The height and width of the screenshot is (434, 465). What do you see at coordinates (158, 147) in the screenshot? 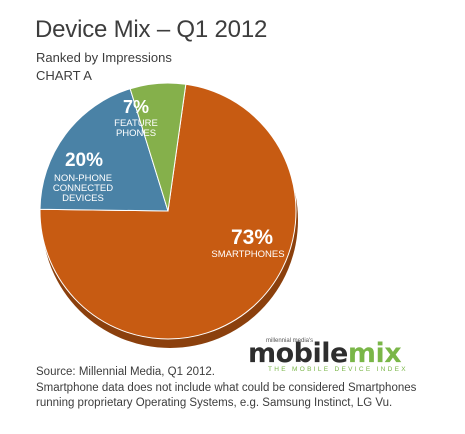
I see `pie-slice-feature-phones` at bounding box center [158, 147].